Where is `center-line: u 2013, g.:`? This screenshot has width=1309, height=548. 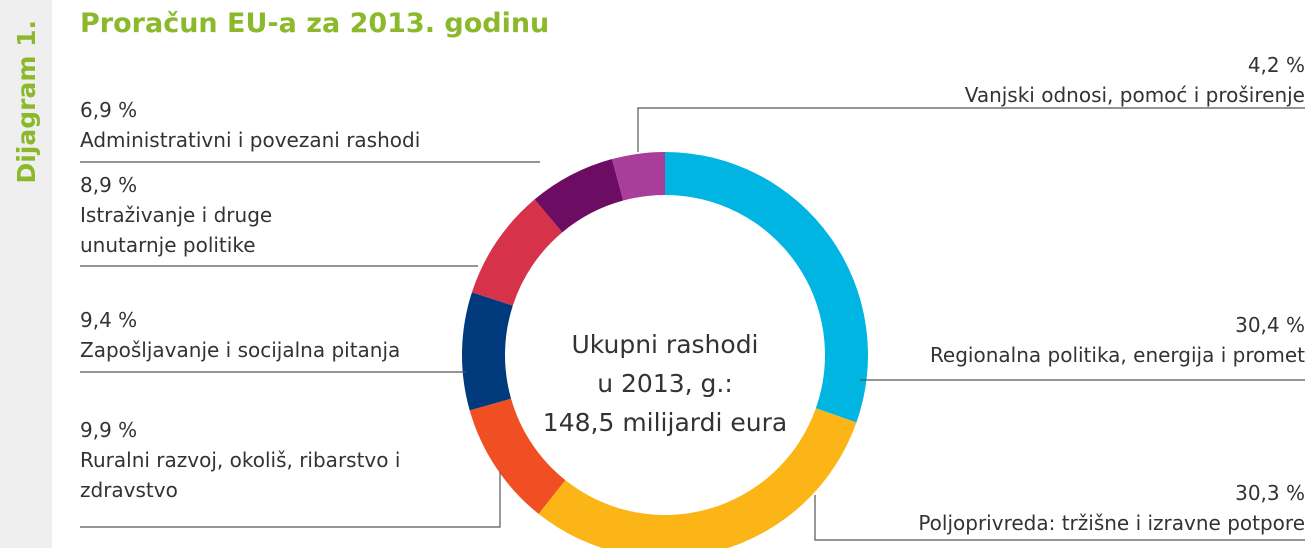 center-line: u 2013, g.: is located at coordinates (665, 383).